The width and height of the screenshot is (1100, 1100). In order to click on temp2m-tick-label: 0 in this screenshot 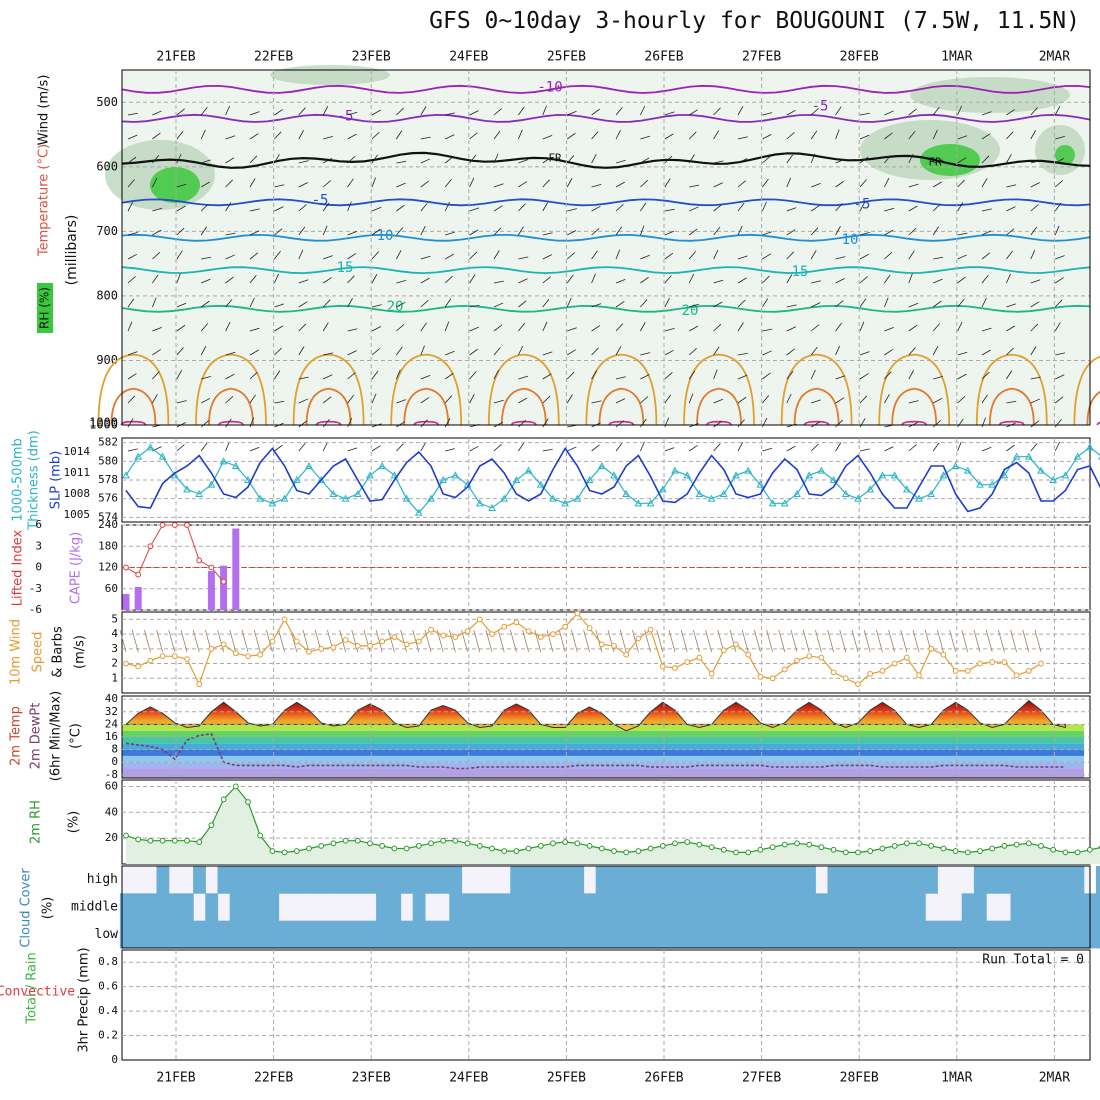, I will do `click(114, 761)`.